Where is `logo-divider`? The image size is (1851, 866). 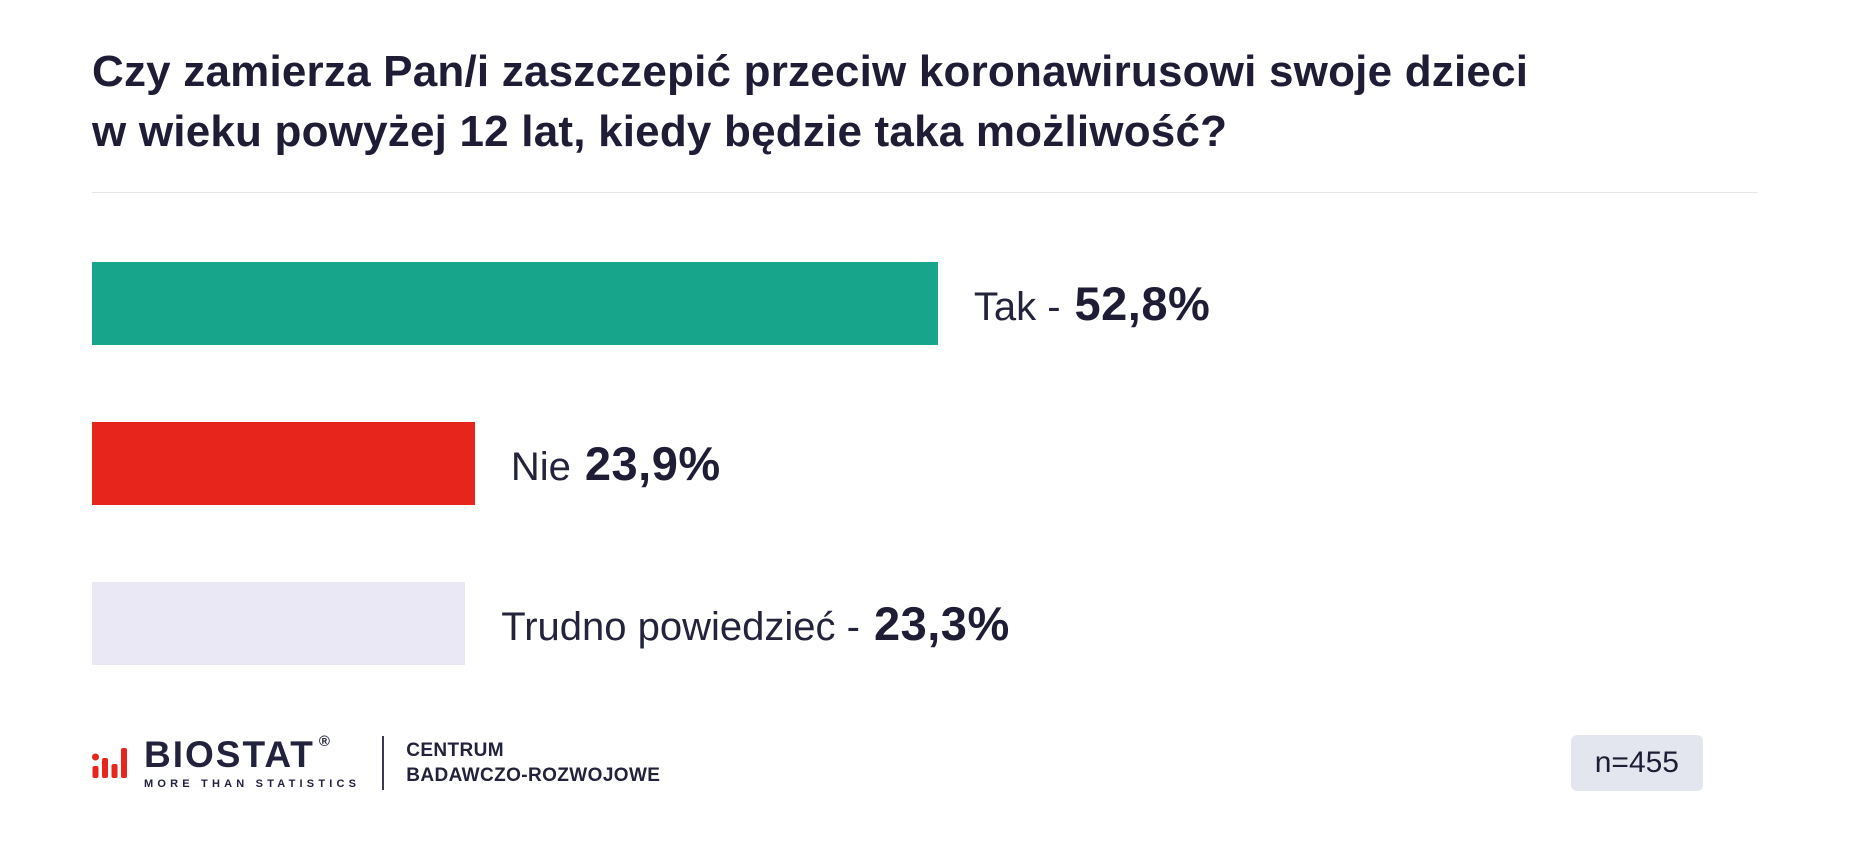
logo-divider is located at coordinates (383, 763).